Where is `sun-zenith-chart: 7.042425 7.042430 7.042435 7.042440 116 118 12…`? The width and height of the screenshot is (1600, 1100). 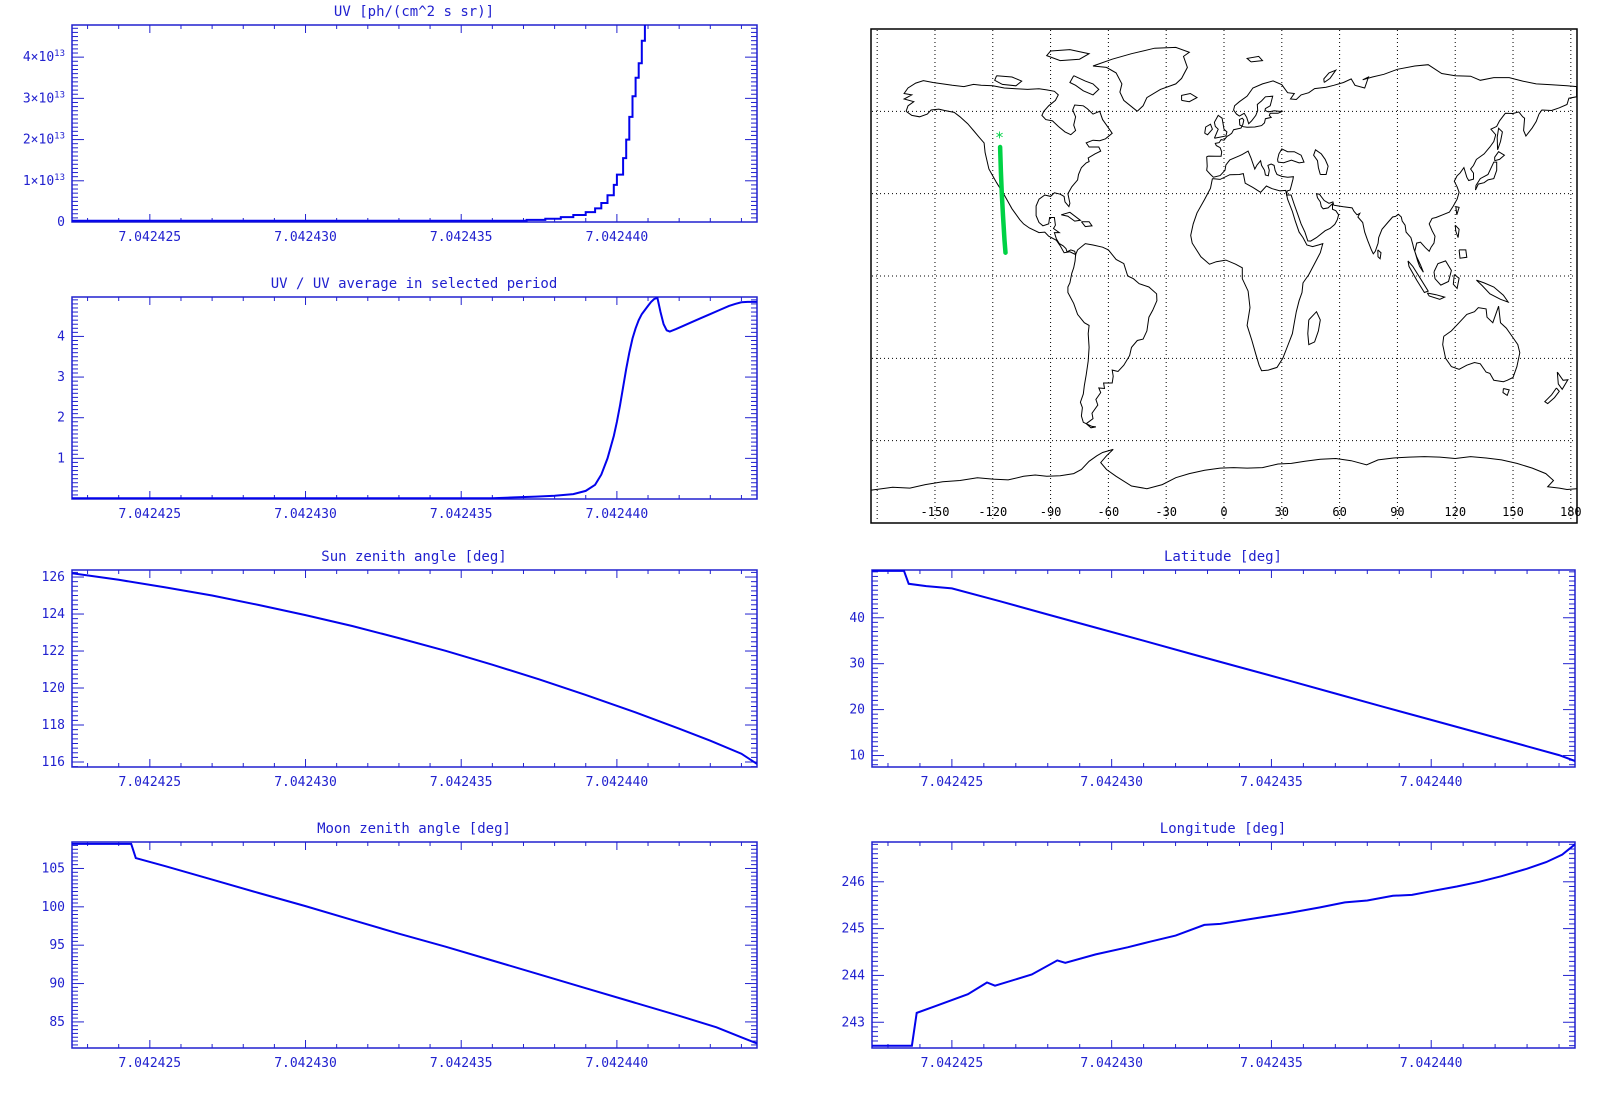 sun-zenith-chart: 7.042425 7.042430 7.042435 7.042440 116 118 12… is located at coordinates (400, 679).